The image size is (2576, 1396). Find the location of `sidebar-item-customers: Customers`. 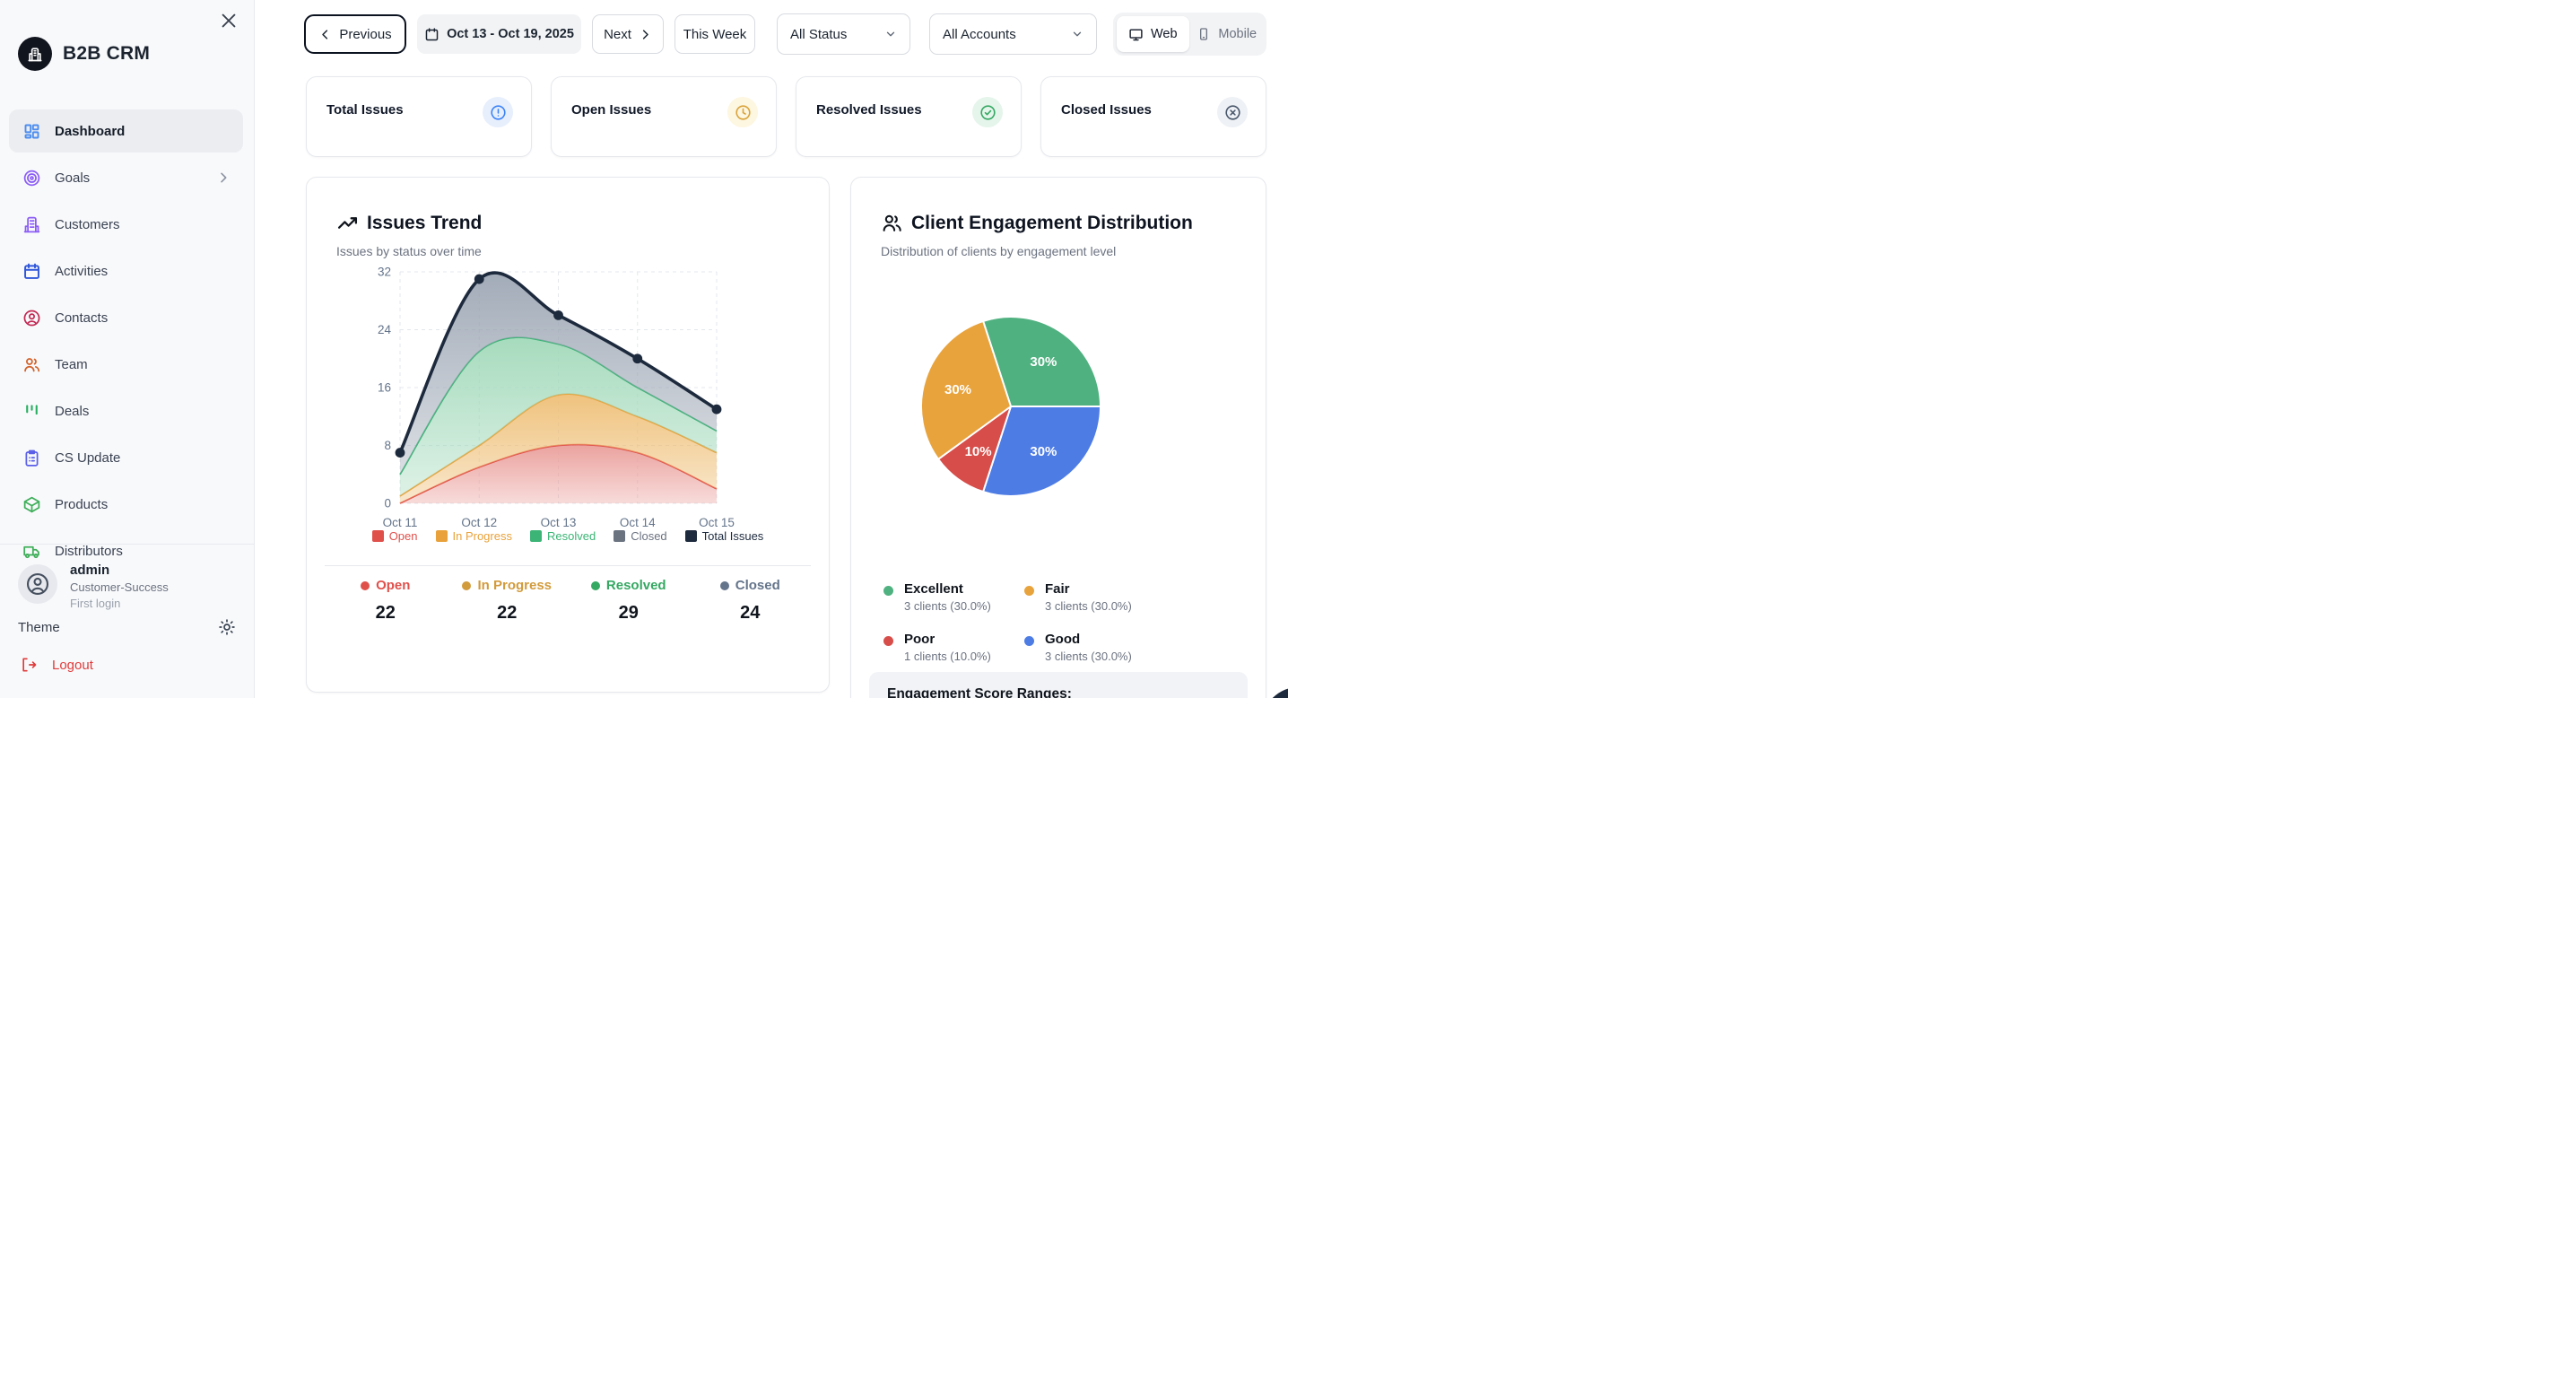

sidebar-item-customers: Customers is located at coordinates (126, 224).